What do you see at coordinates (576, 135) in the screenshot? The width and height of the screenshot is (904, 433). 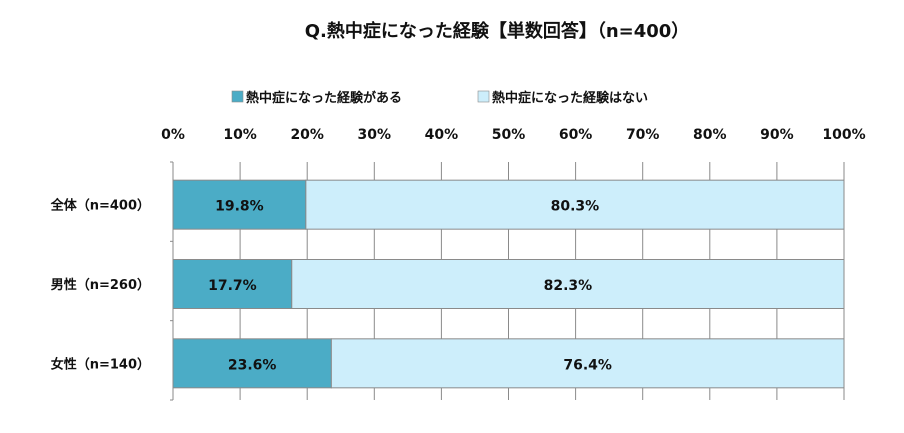 I see `x-tick-label: 60%` at bounding box center [576, 135].